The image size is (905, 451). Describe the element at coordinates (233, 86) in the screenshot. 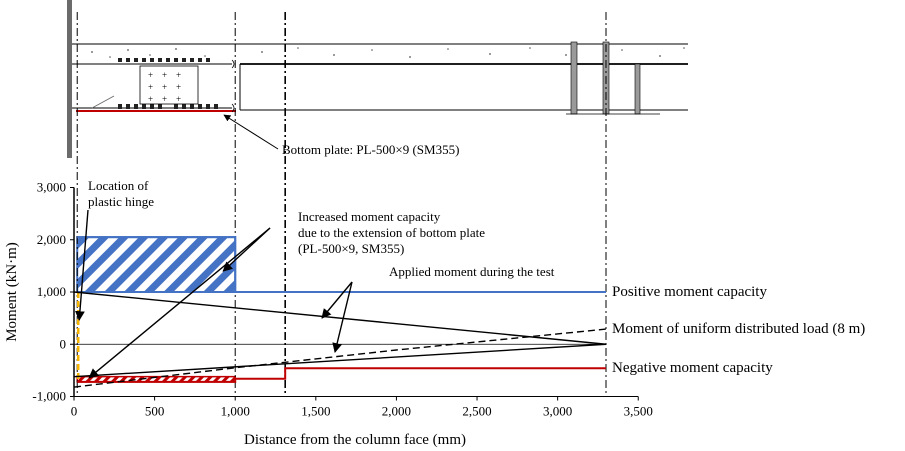

I see `web-break` at that location.